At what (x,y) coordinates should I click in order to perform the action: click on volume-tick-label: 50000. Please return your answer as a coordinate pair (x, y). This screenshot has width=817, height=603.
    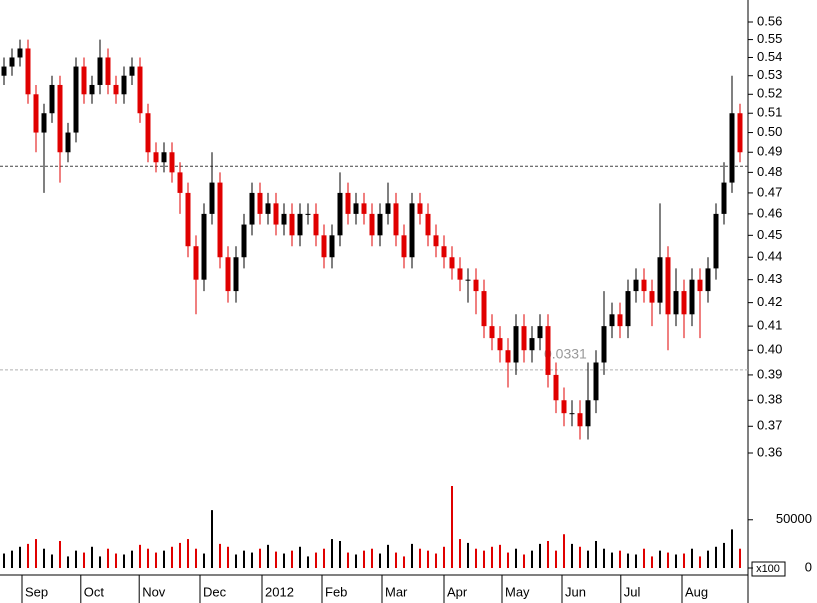
    Looking at the image, I should click on (794, 518).